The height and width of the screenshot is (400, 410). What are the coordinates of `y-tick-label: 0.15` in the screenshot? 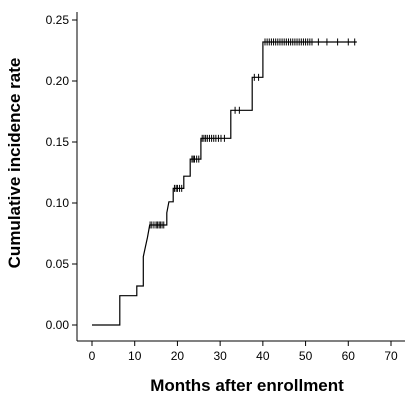 It's located at (58, 142).